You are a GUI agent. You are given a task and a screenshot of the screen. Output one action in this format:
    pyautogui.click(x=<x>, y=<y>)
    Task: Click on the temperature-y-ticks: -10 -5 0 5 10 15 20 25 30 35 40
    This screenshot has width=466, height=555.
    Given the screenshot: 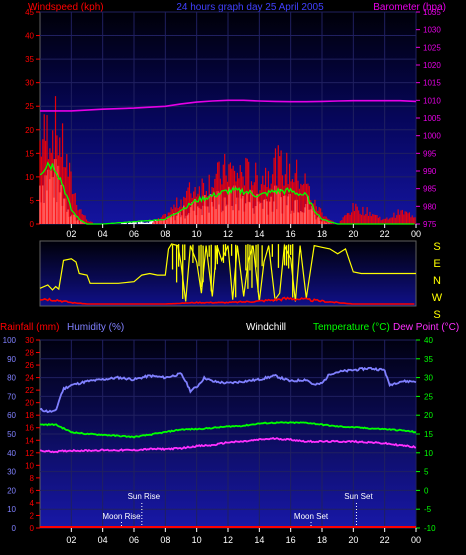 What is the action you would take?
    pyautogui.click(x=426, y=434)
    